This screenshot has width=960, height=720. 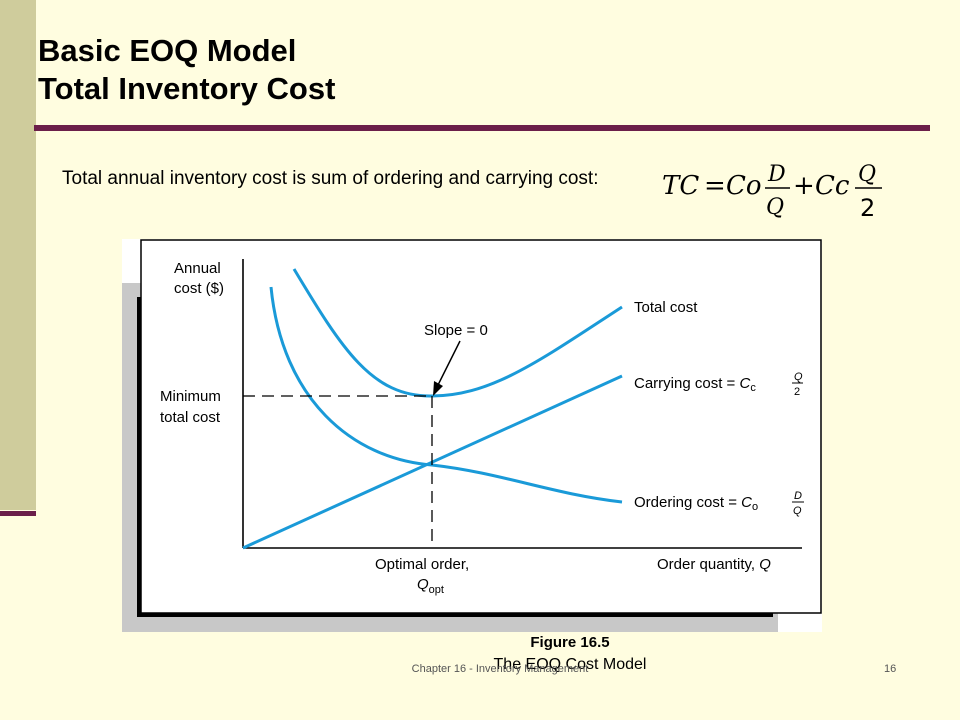 I want to click on ordering-cost-label: Ordering cost = Co, so click(x=696, y=503).